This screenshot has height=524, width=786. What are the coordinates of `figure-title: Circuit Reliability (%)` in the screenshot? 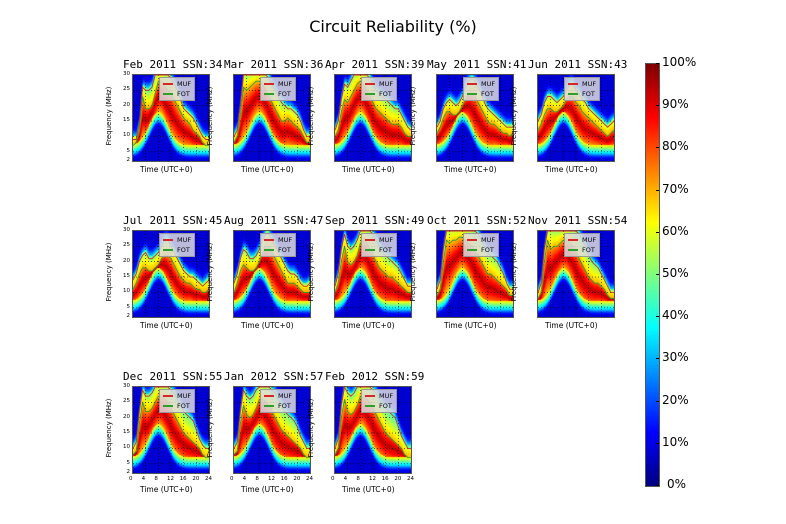 It's located at (393, 26).